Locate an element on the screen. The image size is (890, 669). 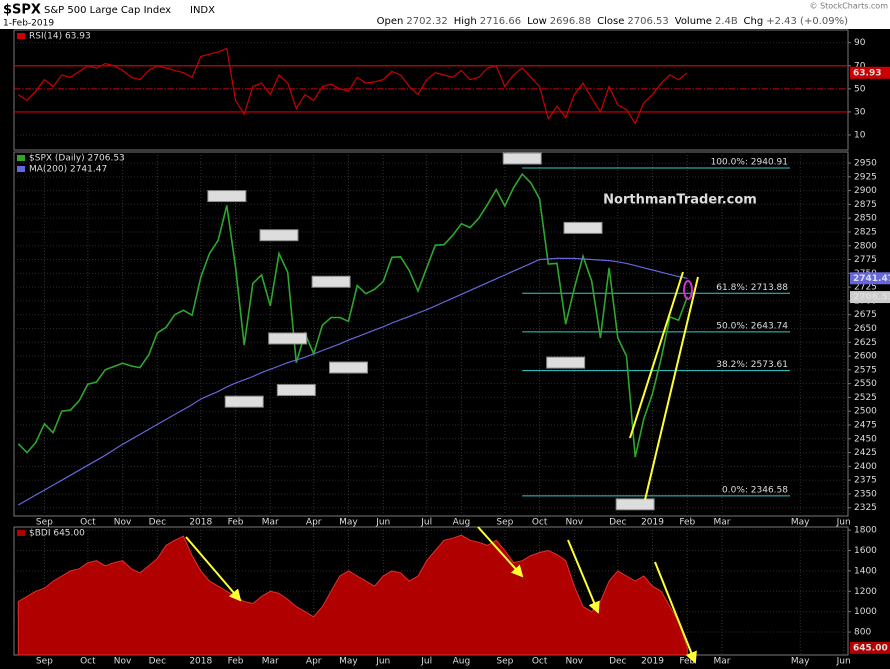
watermark: NorthmanTrader.com is located at coordinates (680, 200).